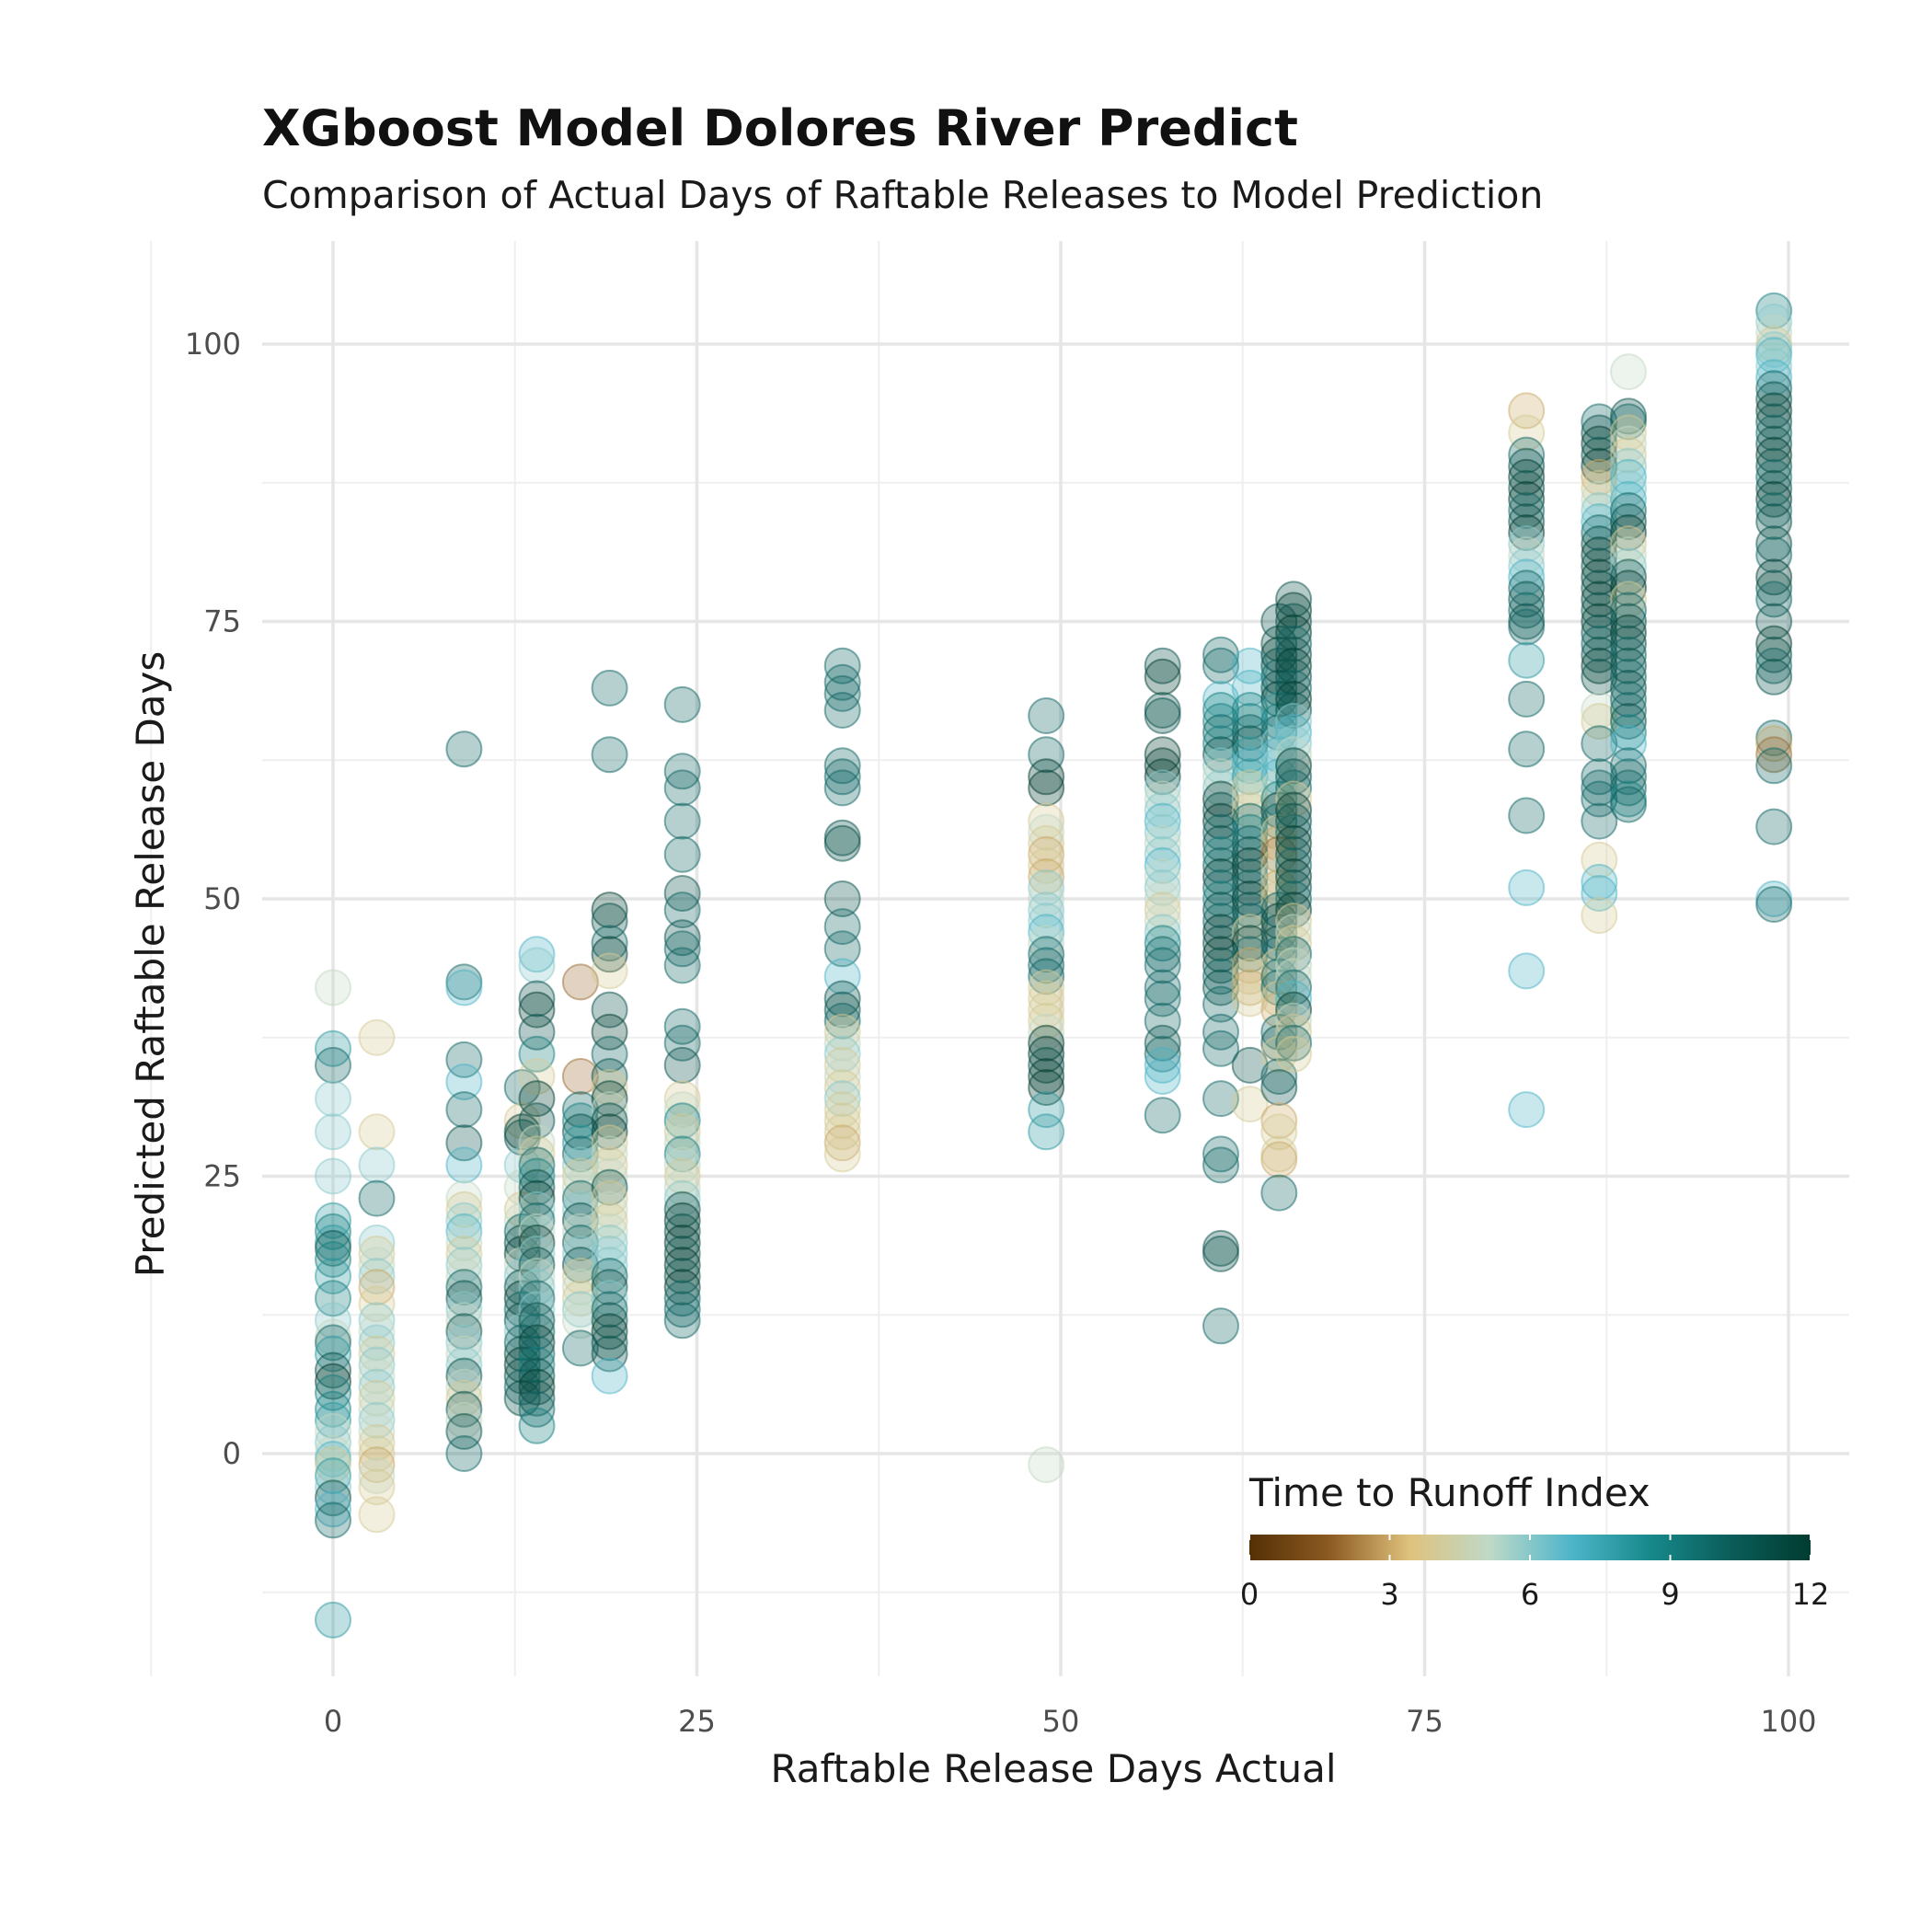 The height and width of the screenshot is (1932, 1932). What do you see at coordinates (1070, 1721) in the screenshot?
I see `x-axis-ticks: 0 25 50 75 100` at bounding box center [1070, 1721].